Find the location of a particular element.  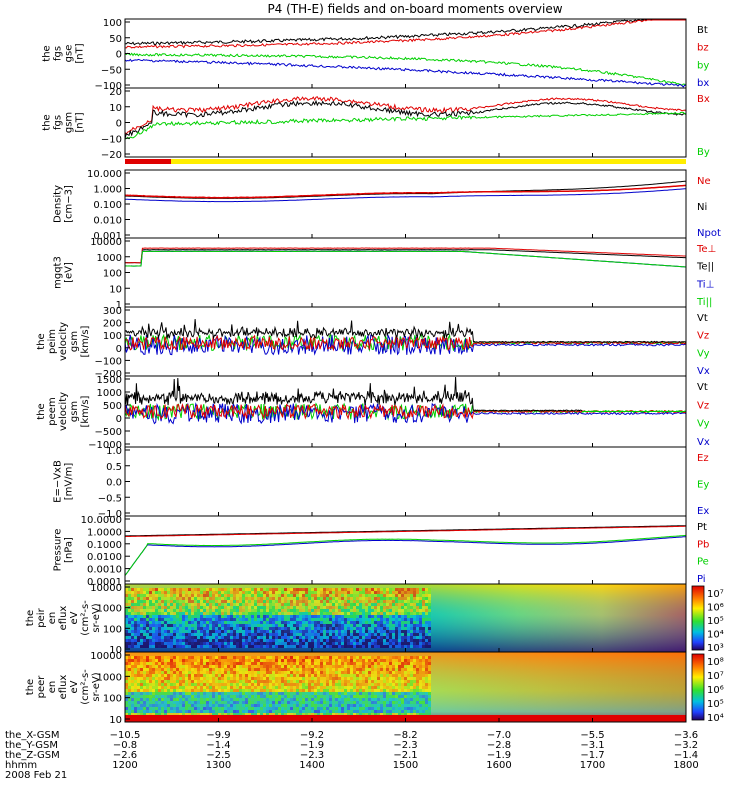

y-tick-label: 50 is located at coordinates (115, 39).